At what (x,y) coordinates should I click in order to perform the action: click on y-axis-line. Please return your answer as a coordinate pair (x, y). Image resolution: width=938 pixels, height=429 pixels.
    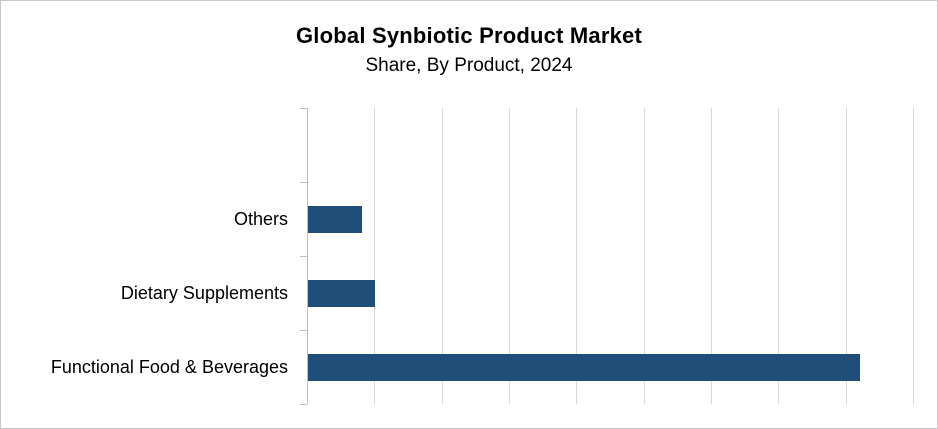
    Looking at the image, I should click on (307, 256).